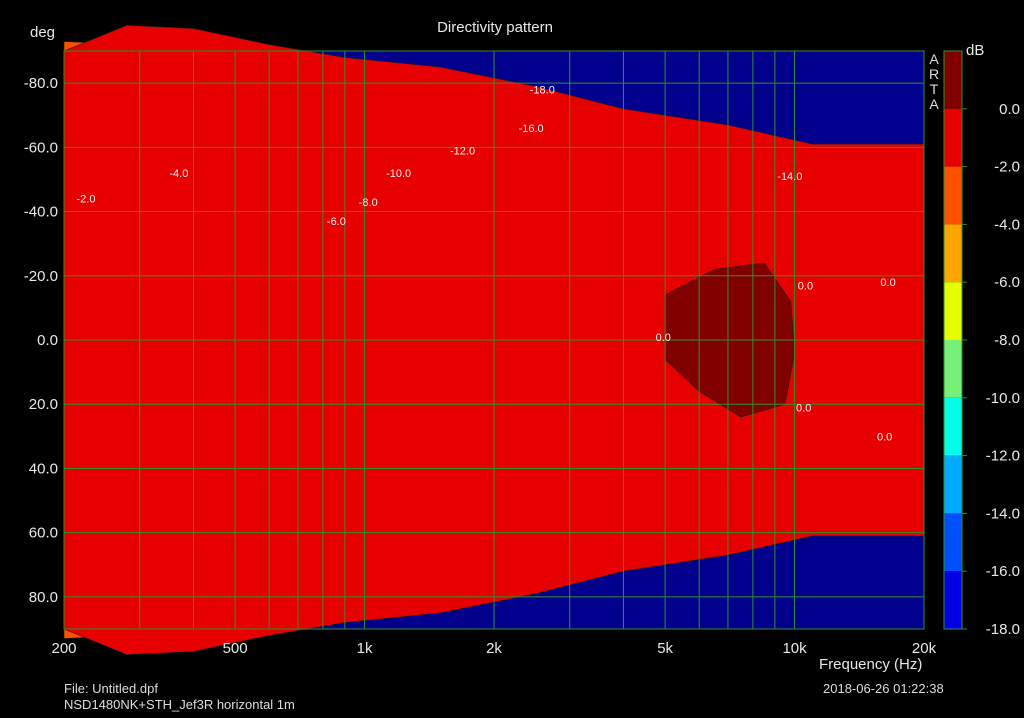 The height and width of the screenshot is (718, 1024). Describe the element at coordinates (531, 129) in the screenshot. I see `contour-label: -16.0` at that location.